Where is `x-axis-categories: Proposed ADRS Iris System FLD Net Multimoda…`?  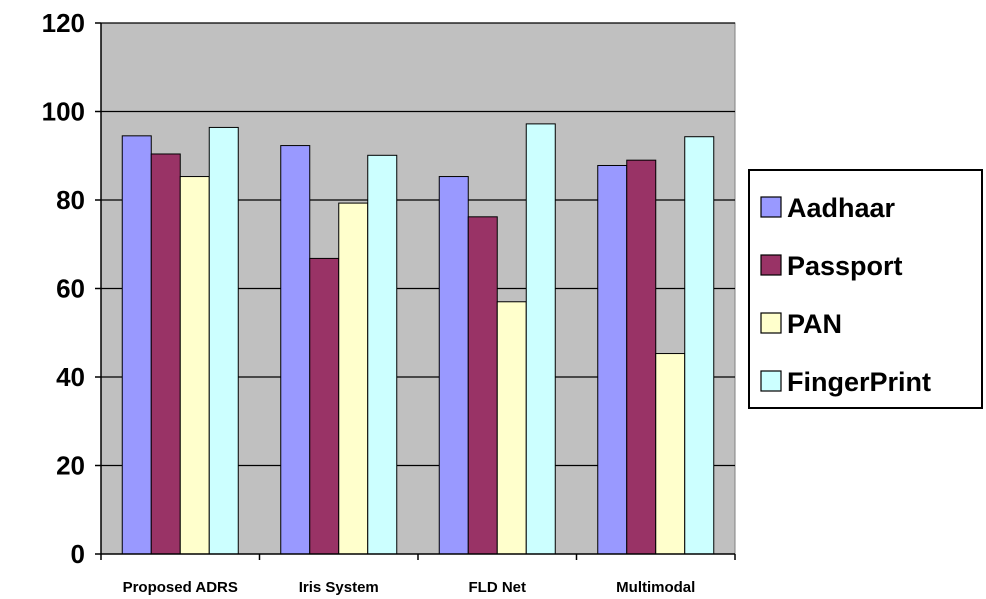
x-axis-categories: Proposed ADRS Iris System FLD Net Multimoda… is located at coordinates (418, 575).